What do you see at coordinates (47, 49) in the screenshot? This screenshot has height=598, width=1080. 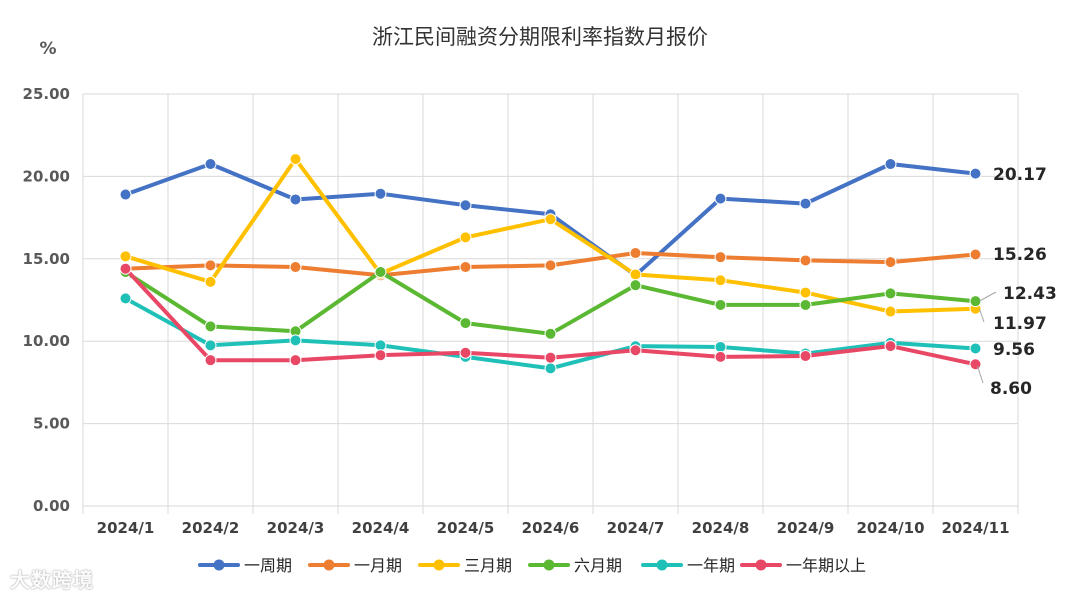 I see `y-axis-unit-label: %` at bounding box center [47, 49].